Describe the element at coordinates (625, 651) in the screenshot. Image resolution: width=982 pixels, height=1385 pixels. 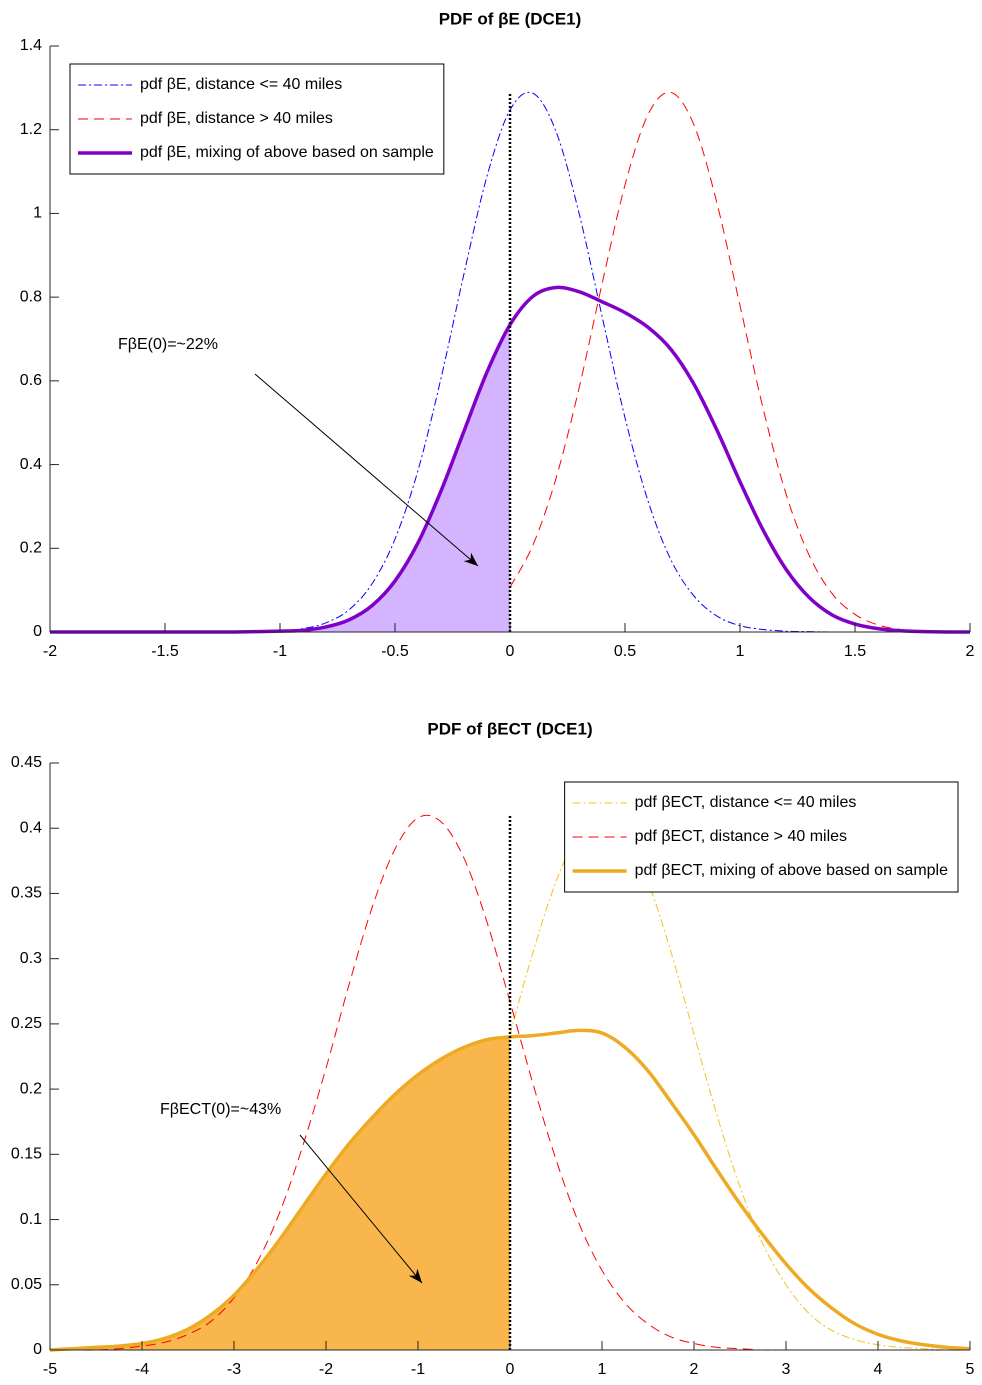
I see `x-tick-label: 0.5` at that location.